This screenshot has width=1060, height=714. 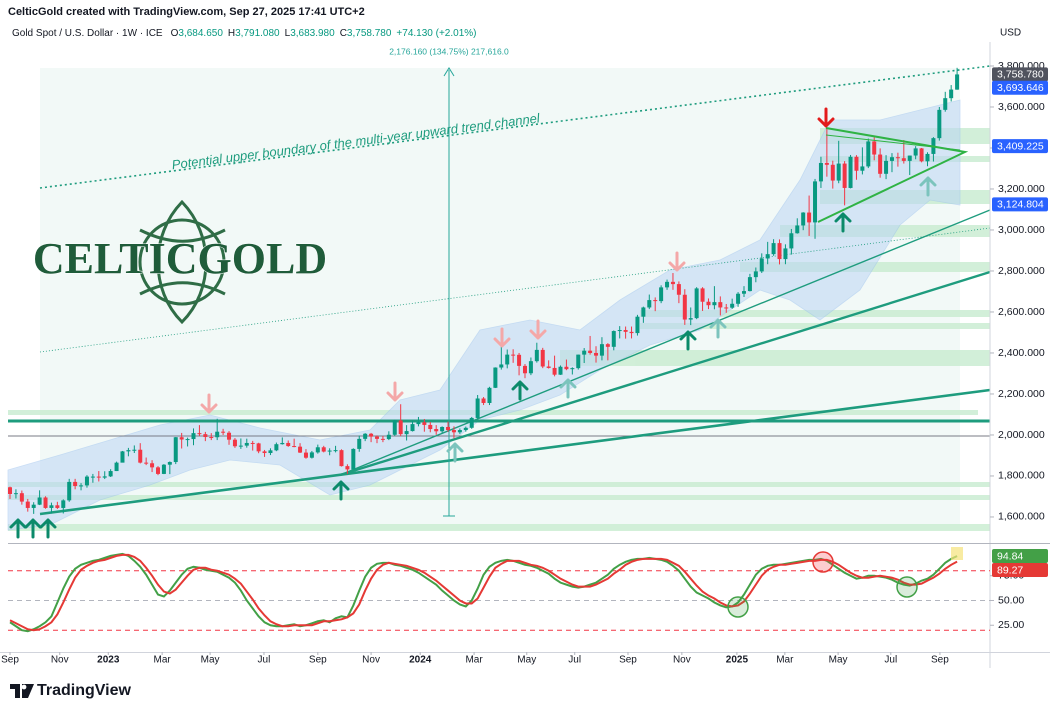 What do you see at coordinates (108, 660) in the screenshot?
I see `x-tick-label: 2023` at bounding box center [108, 660].